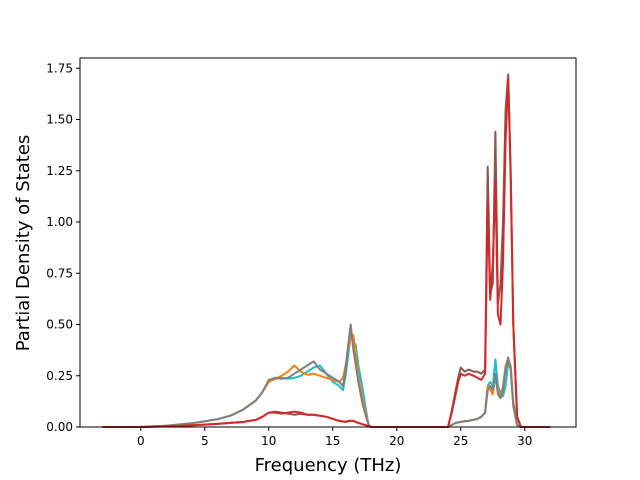  What do you see at coordinates (59, 376) in the screenshot?
I see `y-tick-label: 0.25` at bounding box center [59, 376].